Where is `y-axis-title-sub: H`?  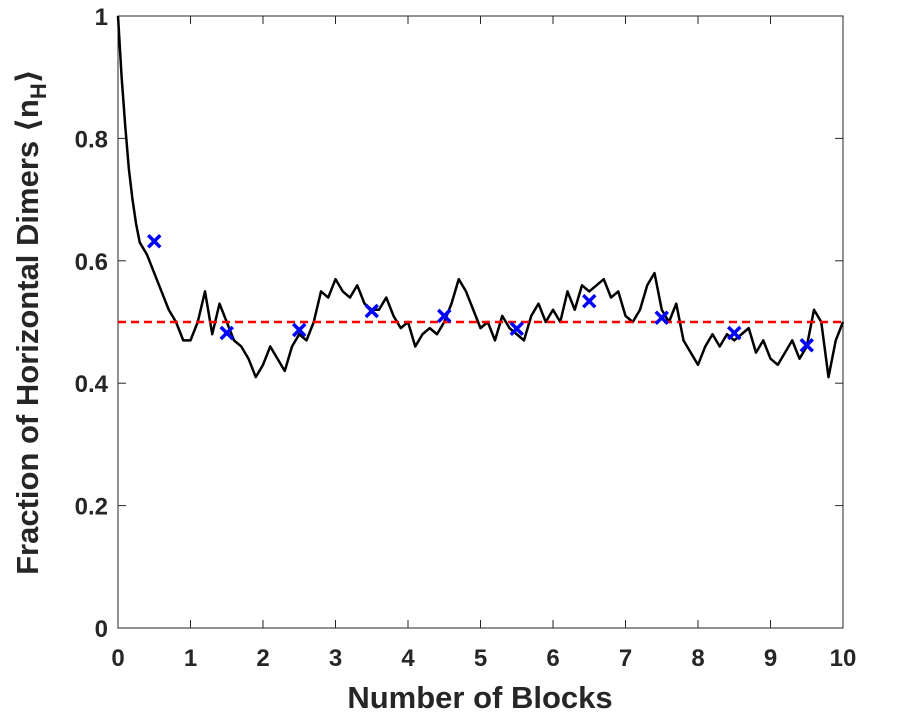
y-axis-title-sub: H is located at coordinates (38, 91).